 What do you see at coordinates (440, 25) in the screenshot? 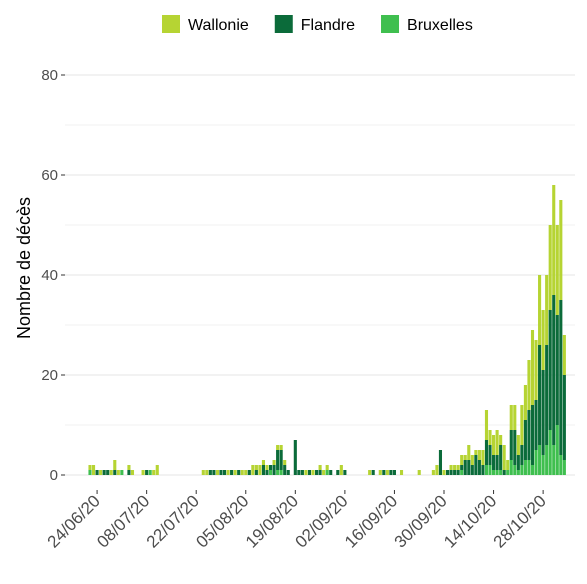
I see `legend-label: Bruxelles` at bounding box center [440, 25].